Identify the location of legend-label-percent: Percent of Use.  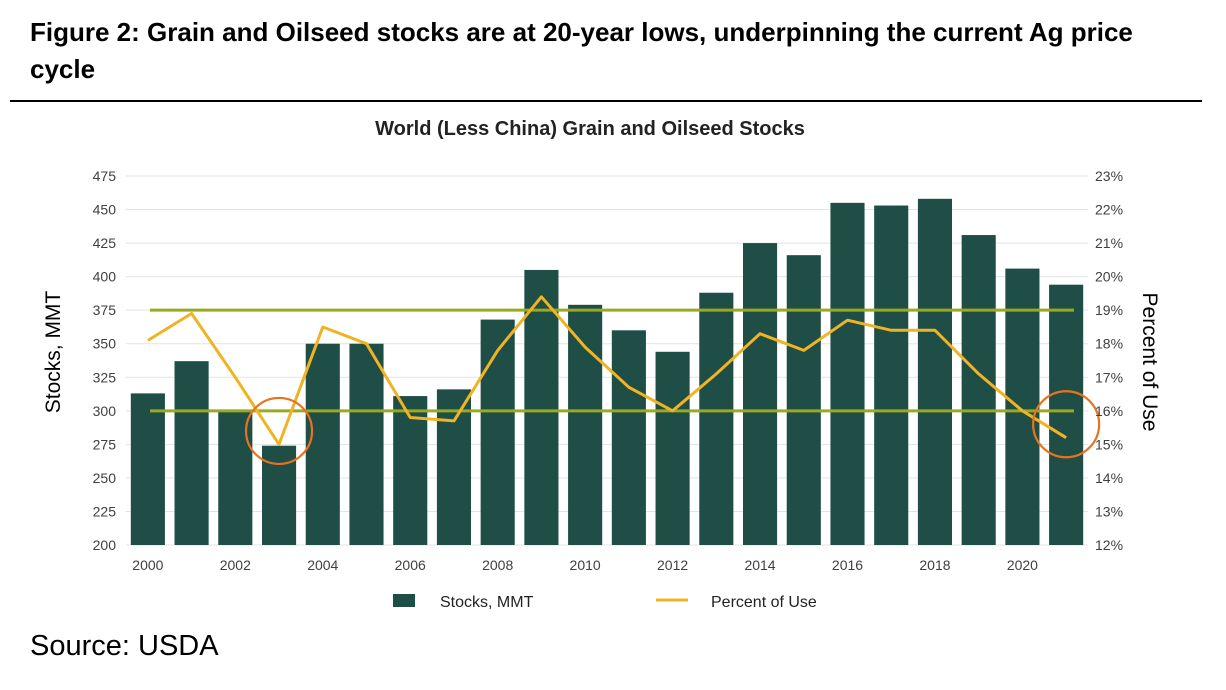
(764, 602).